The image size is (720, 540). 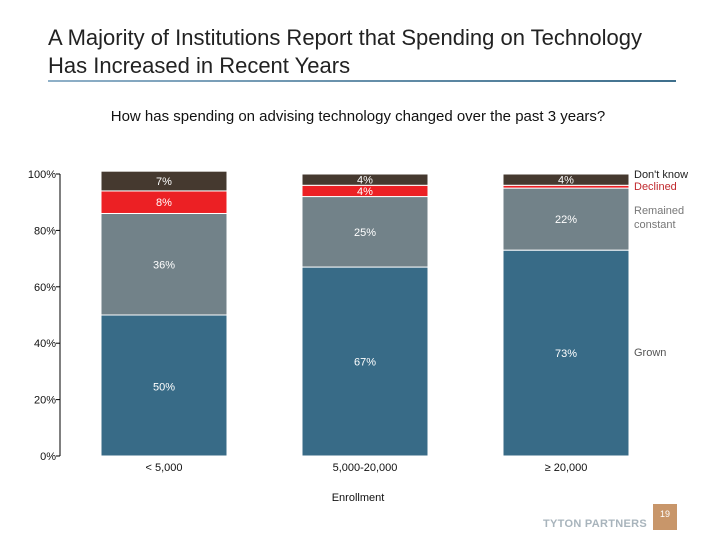 What do you see at coordinates (45, 401) in the screenshot?
I see `y-tick-label: 20%` at bounding box center [45, 401].